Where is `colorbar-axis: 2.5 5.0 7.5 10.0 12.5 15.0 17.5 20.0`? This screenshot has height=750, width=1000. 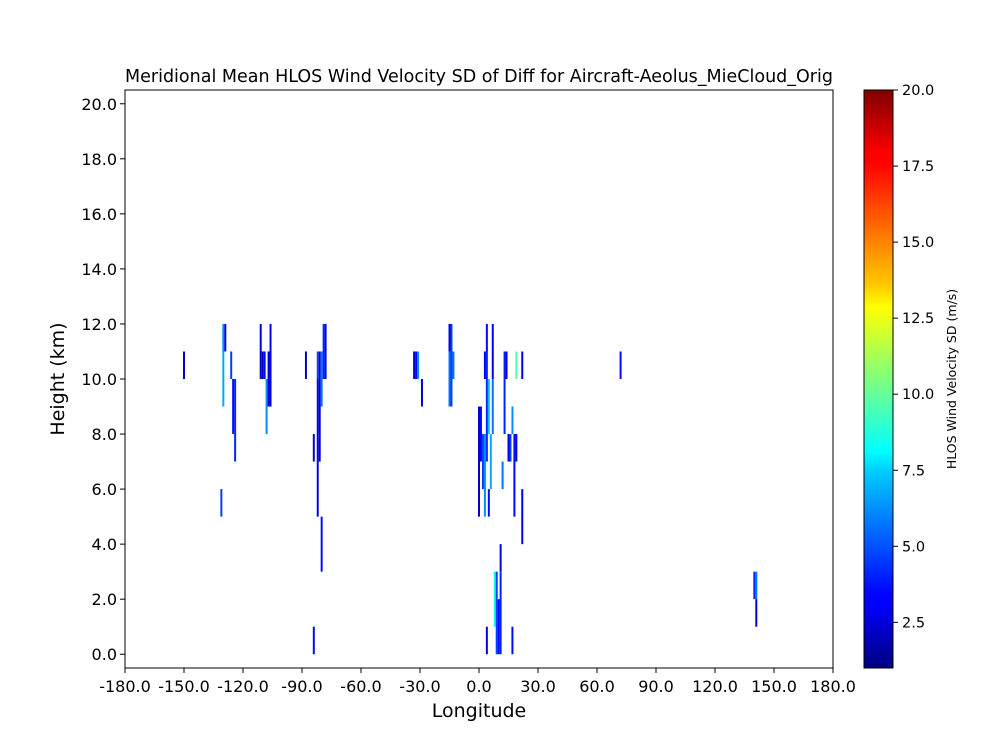 colorbar-axis: 2.5 5.0 7.5 10.0 12.5 15.0 17.5 20.0 is located at coordinates (913, 357).